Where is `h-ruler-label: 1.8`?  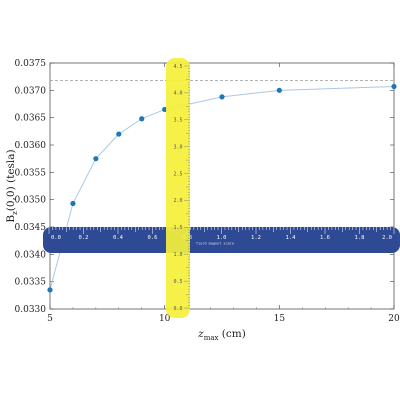 h-ruler-label: 1.8 is located at coordinates (360, 238).